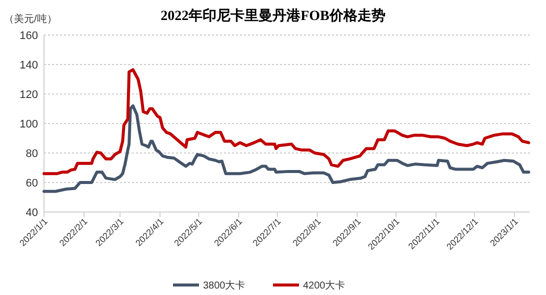 The width and height of the screenshot is (546, 295). What do you see at coordinates (29, 36) in the screenshot?
I see `y-tick-label: 160` at bounding box center [29, 36].